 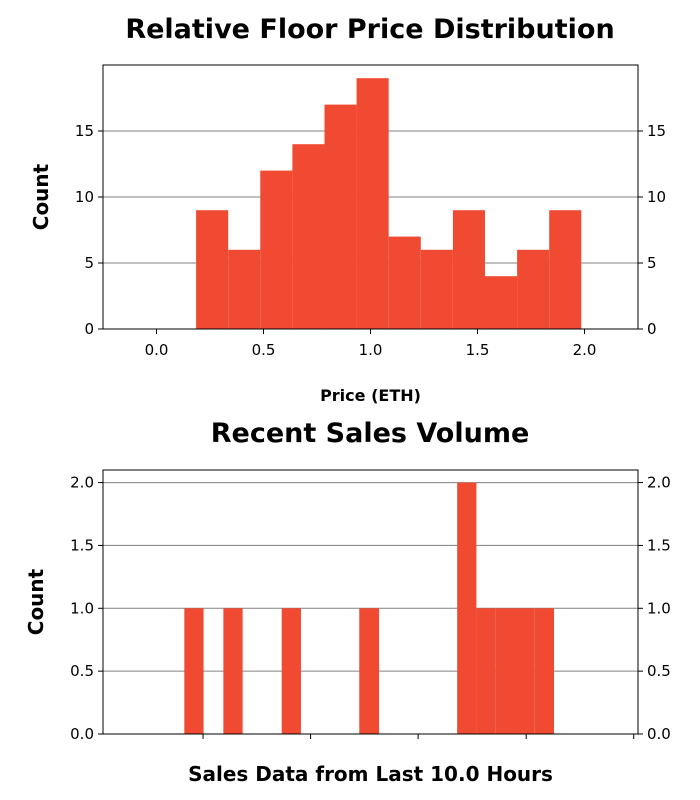 I want to click on y-tick-label-right: 0, so click(x=652, y=329).